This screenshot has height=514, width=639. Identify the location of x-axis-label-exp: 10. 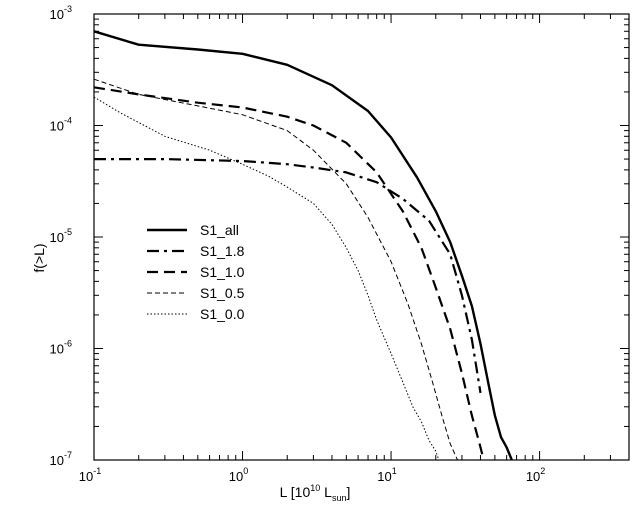
(315, 488).